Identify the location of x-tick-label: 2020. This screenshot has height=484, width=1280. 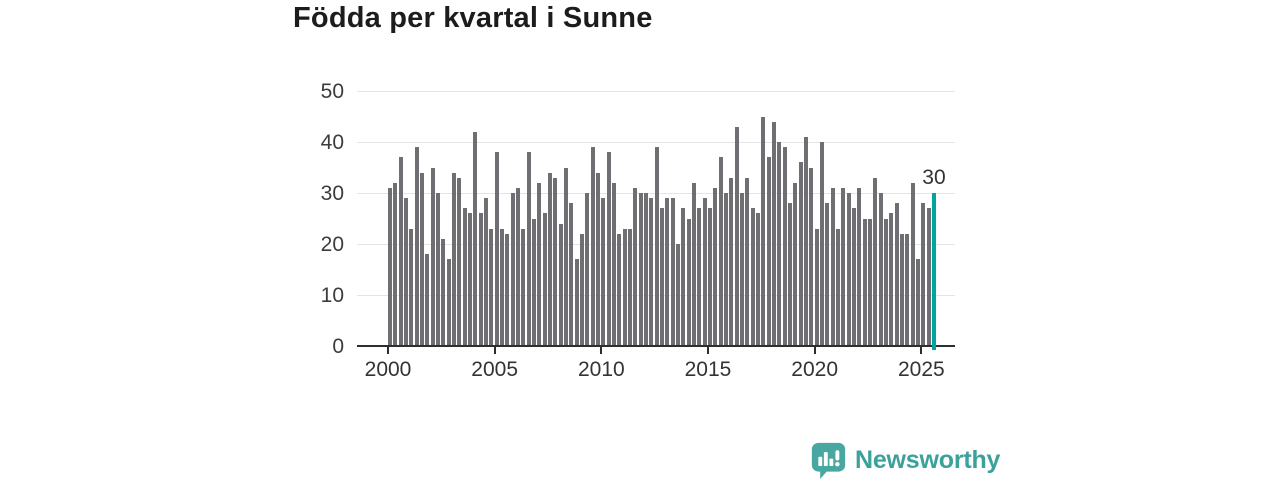
(815, 369).